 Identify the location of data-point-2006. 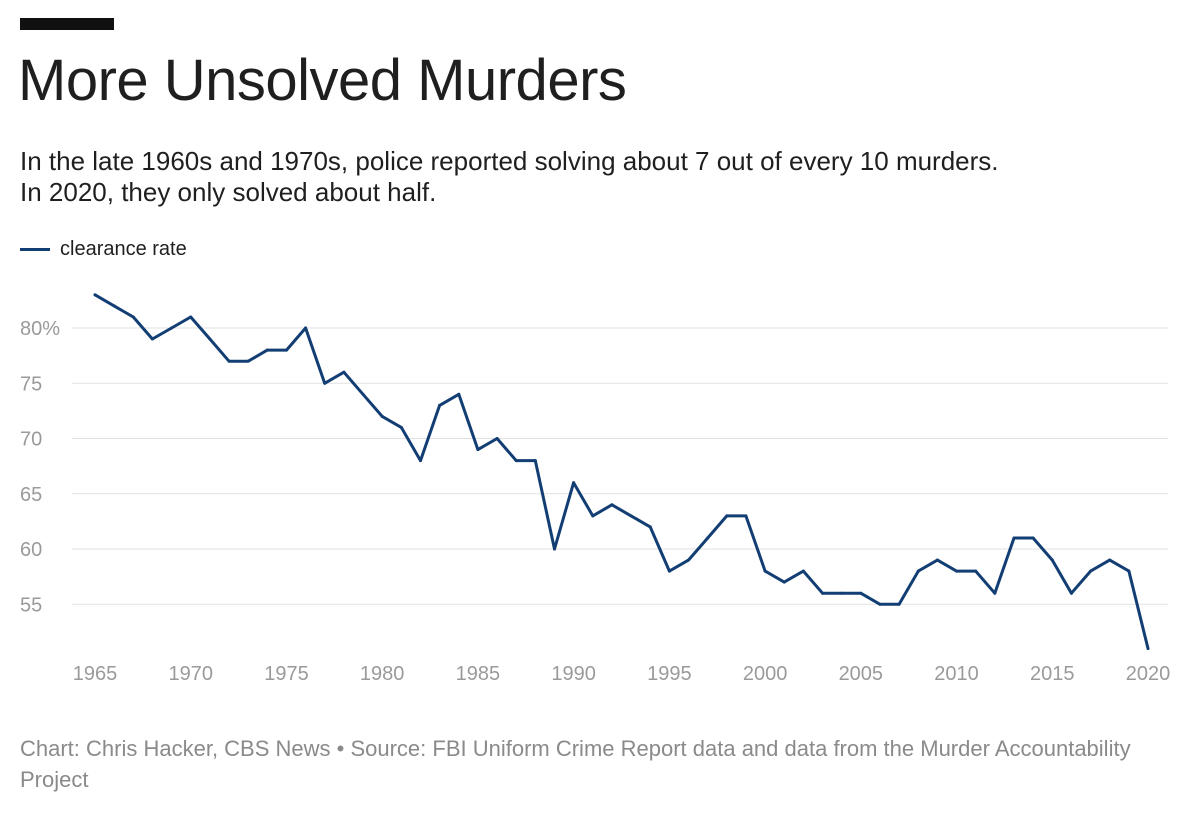
(880, 604).